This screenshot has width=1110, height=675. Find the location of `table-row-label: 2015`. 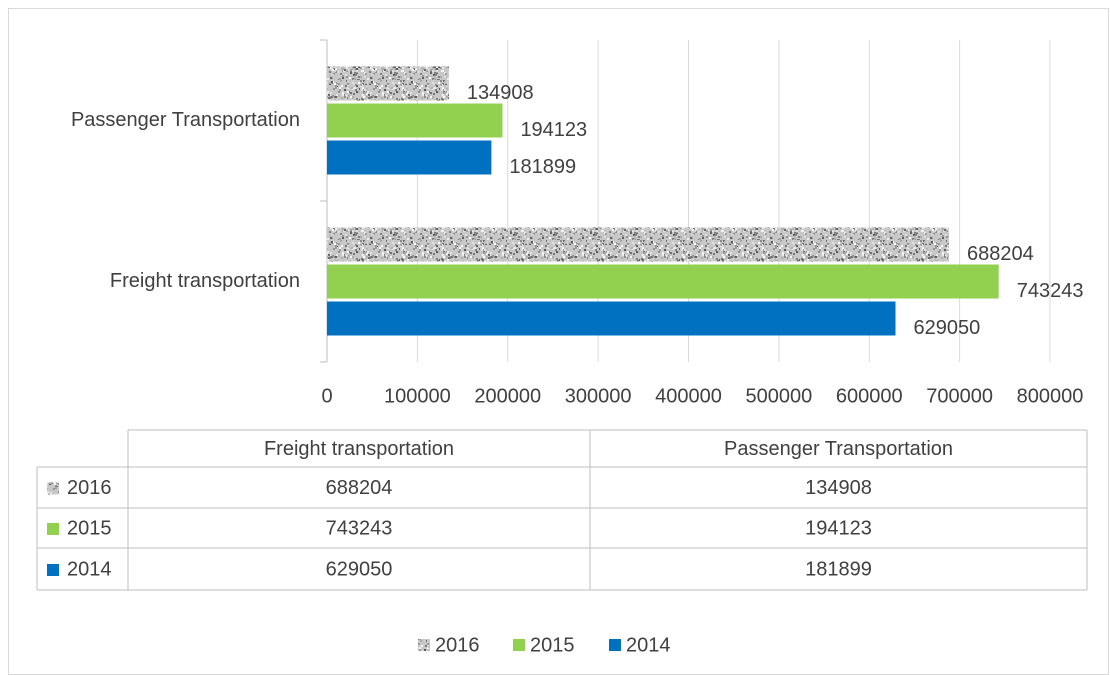

table-row-label: 2015 is located at coordinates (89, 528).